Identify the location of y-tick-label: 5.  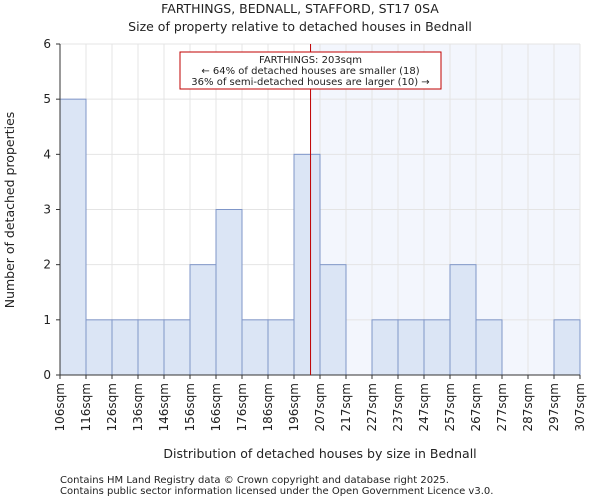
(47, 99).